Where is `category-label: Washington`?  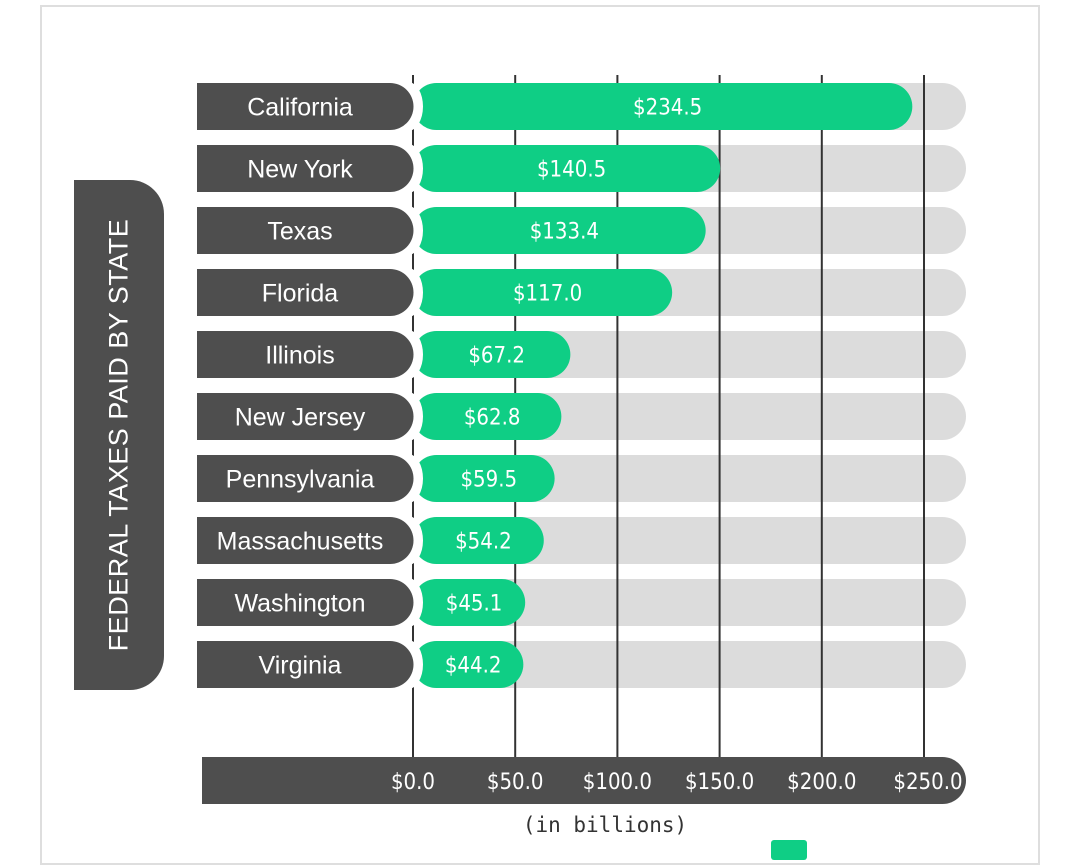 category-label: Washington is located at coordinates (299, 604).